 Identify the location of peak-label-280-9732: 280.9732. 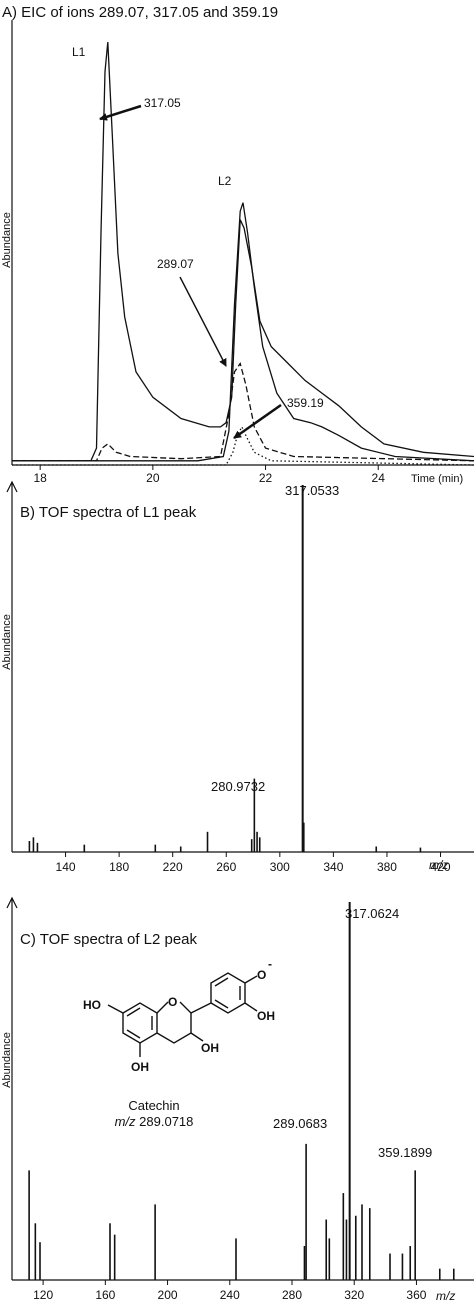
(238, 786).